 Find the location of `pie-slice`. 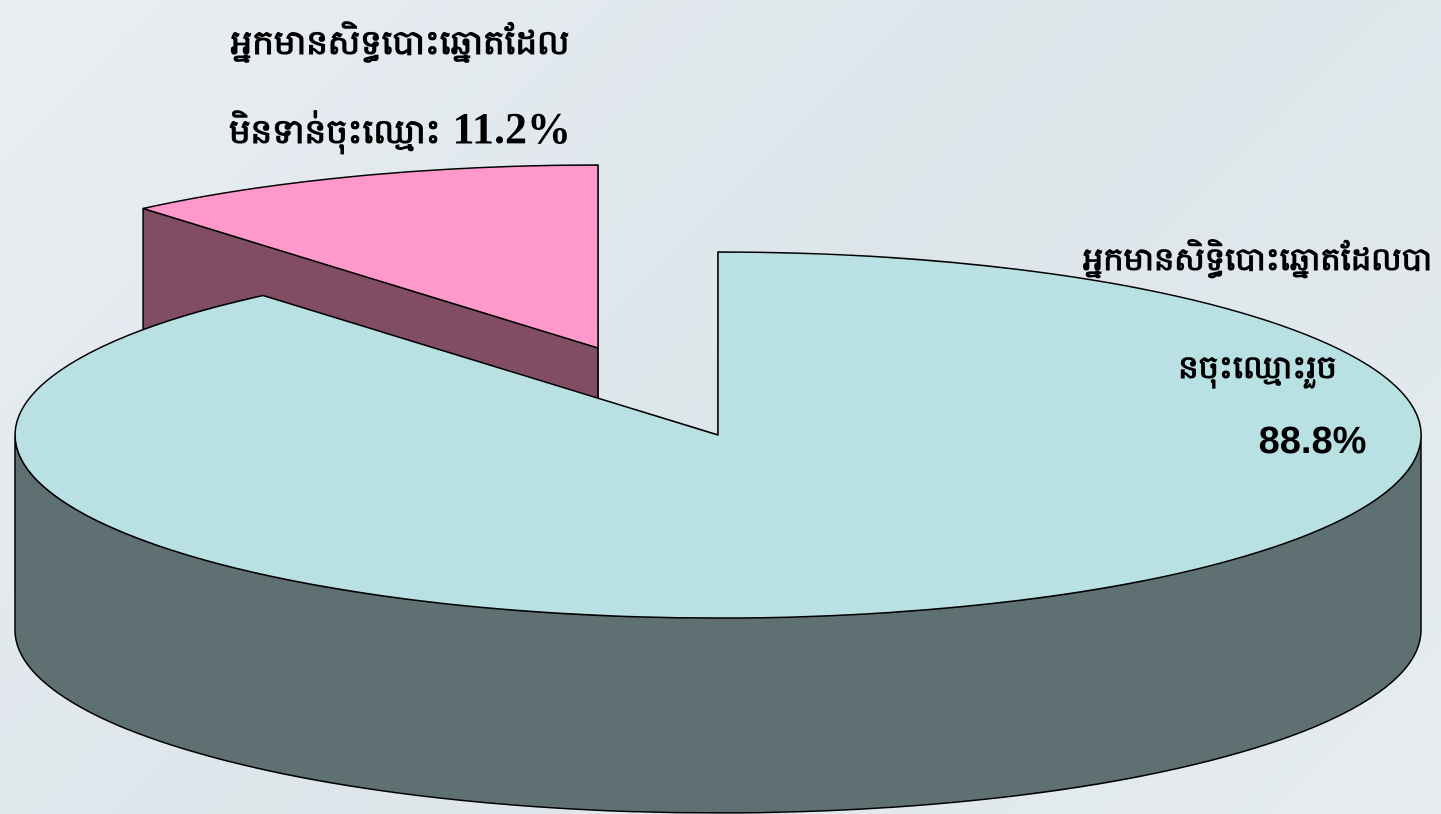

pie-slice is located at coordinates (370, 256).